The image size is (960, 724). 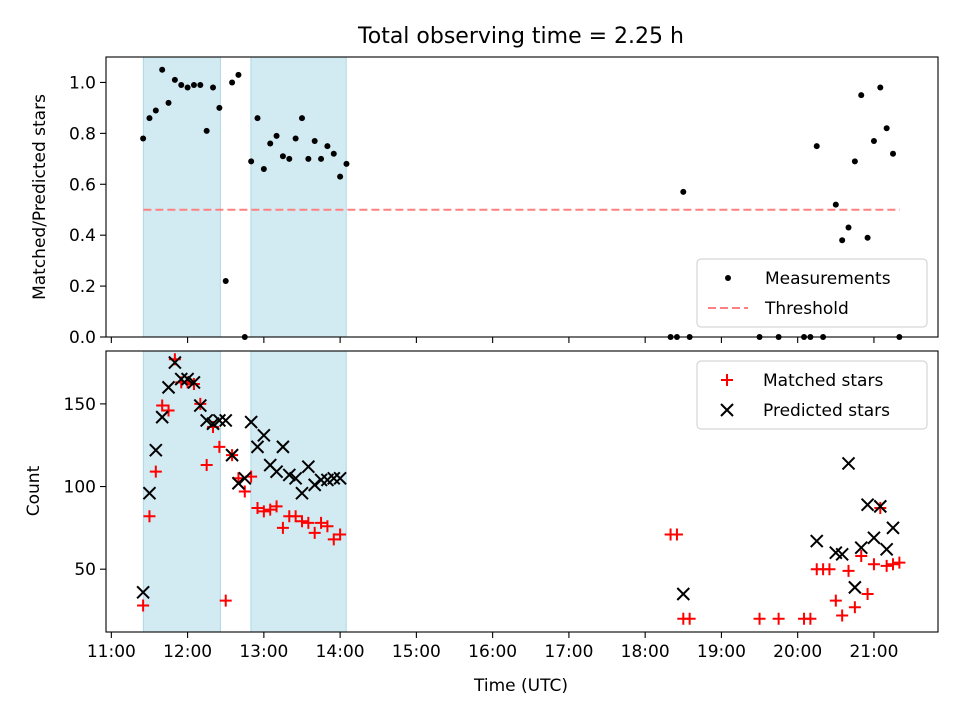 What do you see at coordinates (340, 652) in the screenshot?
I see `bottom-xtick-label-3: 14:00` at bounding box center [340, 652].